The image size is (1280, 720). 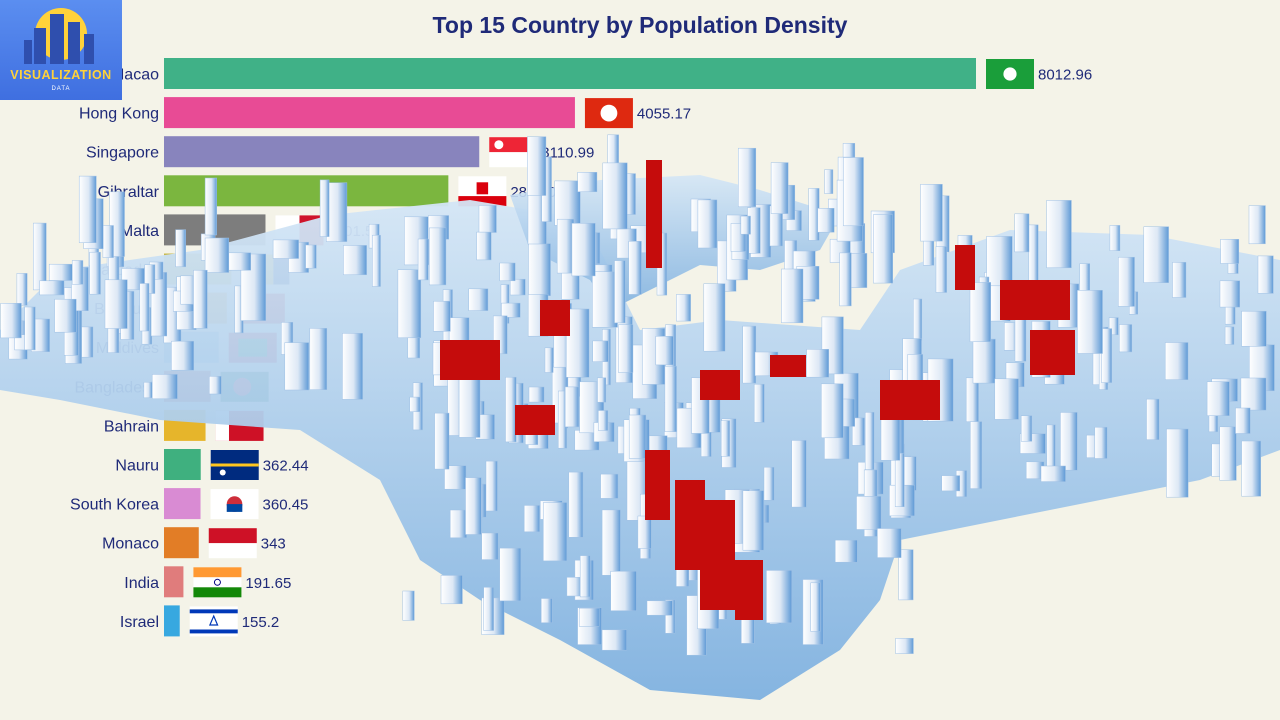 What do you see at coordinates (234, 465) in the screenshot?
I see `nauru-flag-icon` at bounding box center [234, 465].